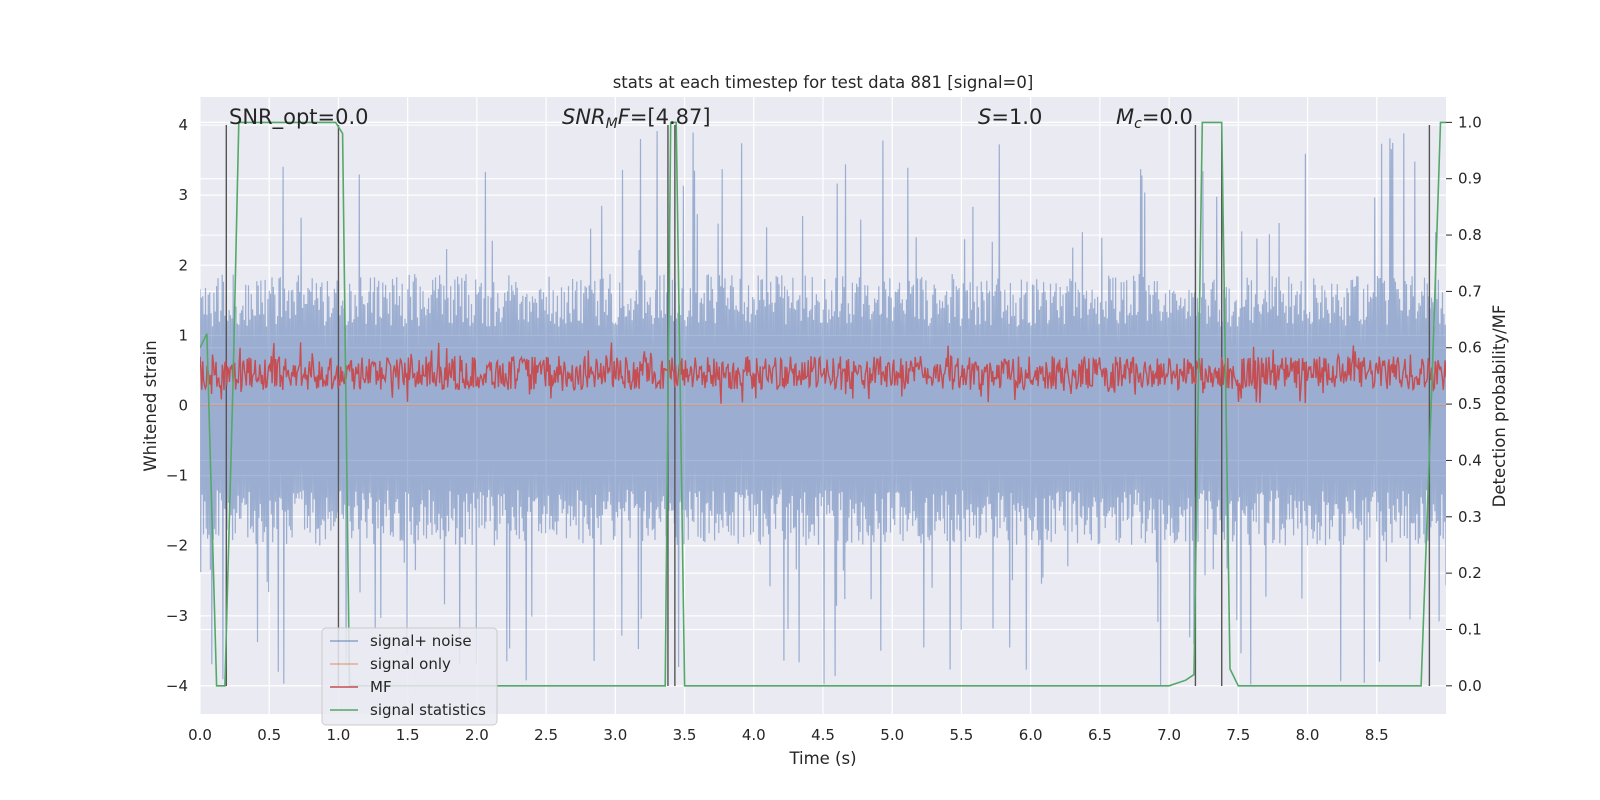  Describe the element at coordinates (1470, 686) in the screenshot. I see `y-right-tick-label: 0.0` at that location.